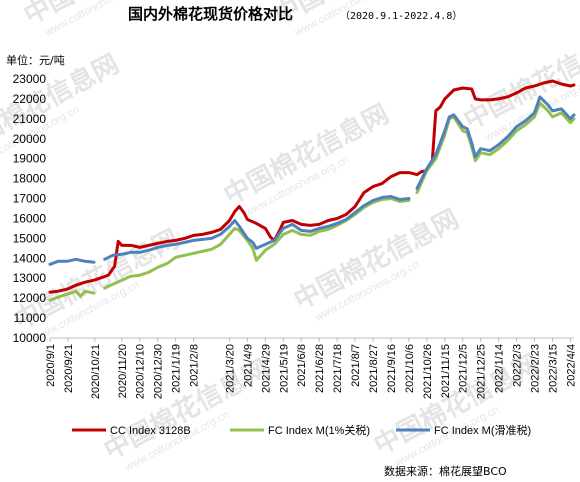 The height and width of the screenshot is (482, 580). Describe the element at coordinates (338, 368) in the screenshot. I see `x-tick-label: 2021/7/18` at that location.